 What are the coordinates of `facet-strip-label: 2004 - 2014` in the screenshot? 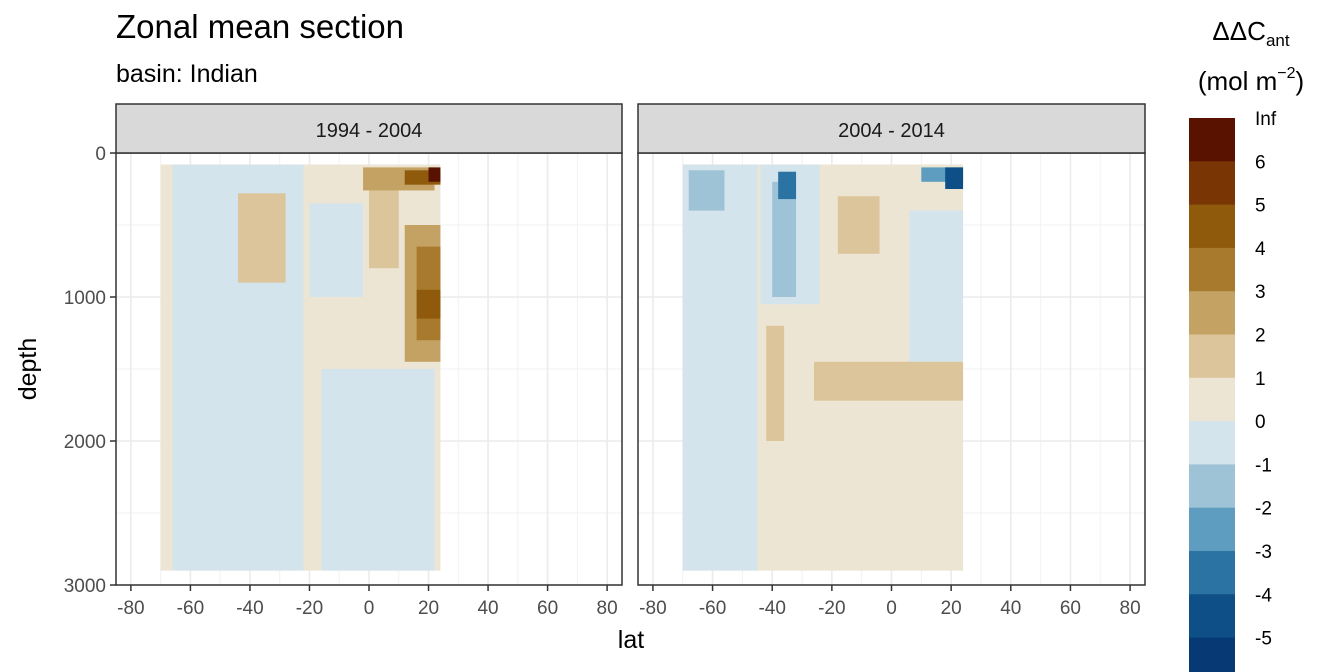 It's located at (891, 131).